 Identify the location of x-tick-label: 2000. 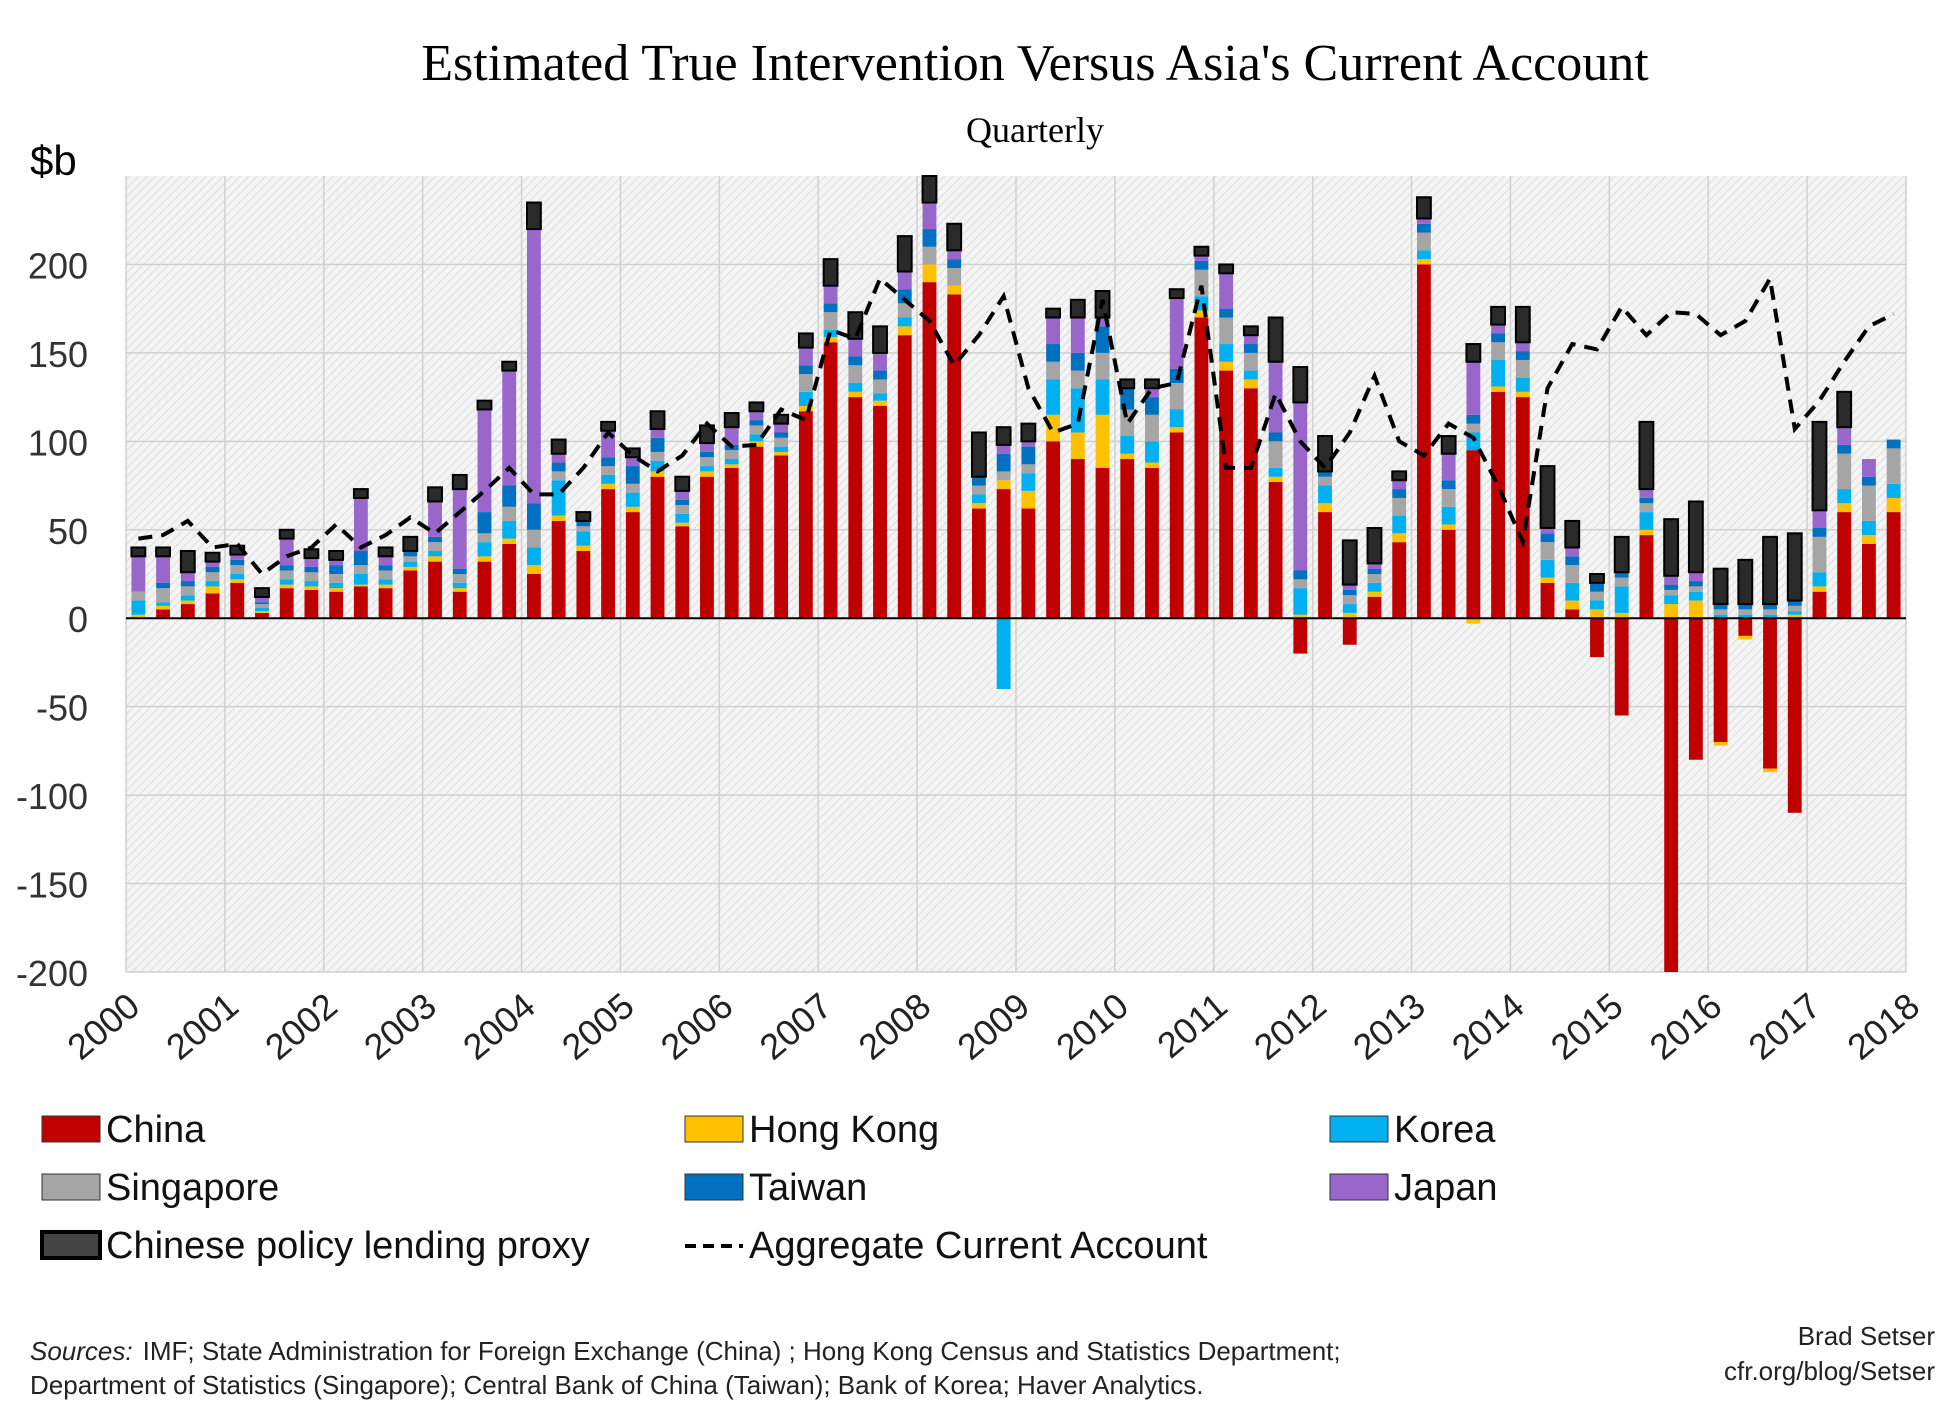
(103, 1026).